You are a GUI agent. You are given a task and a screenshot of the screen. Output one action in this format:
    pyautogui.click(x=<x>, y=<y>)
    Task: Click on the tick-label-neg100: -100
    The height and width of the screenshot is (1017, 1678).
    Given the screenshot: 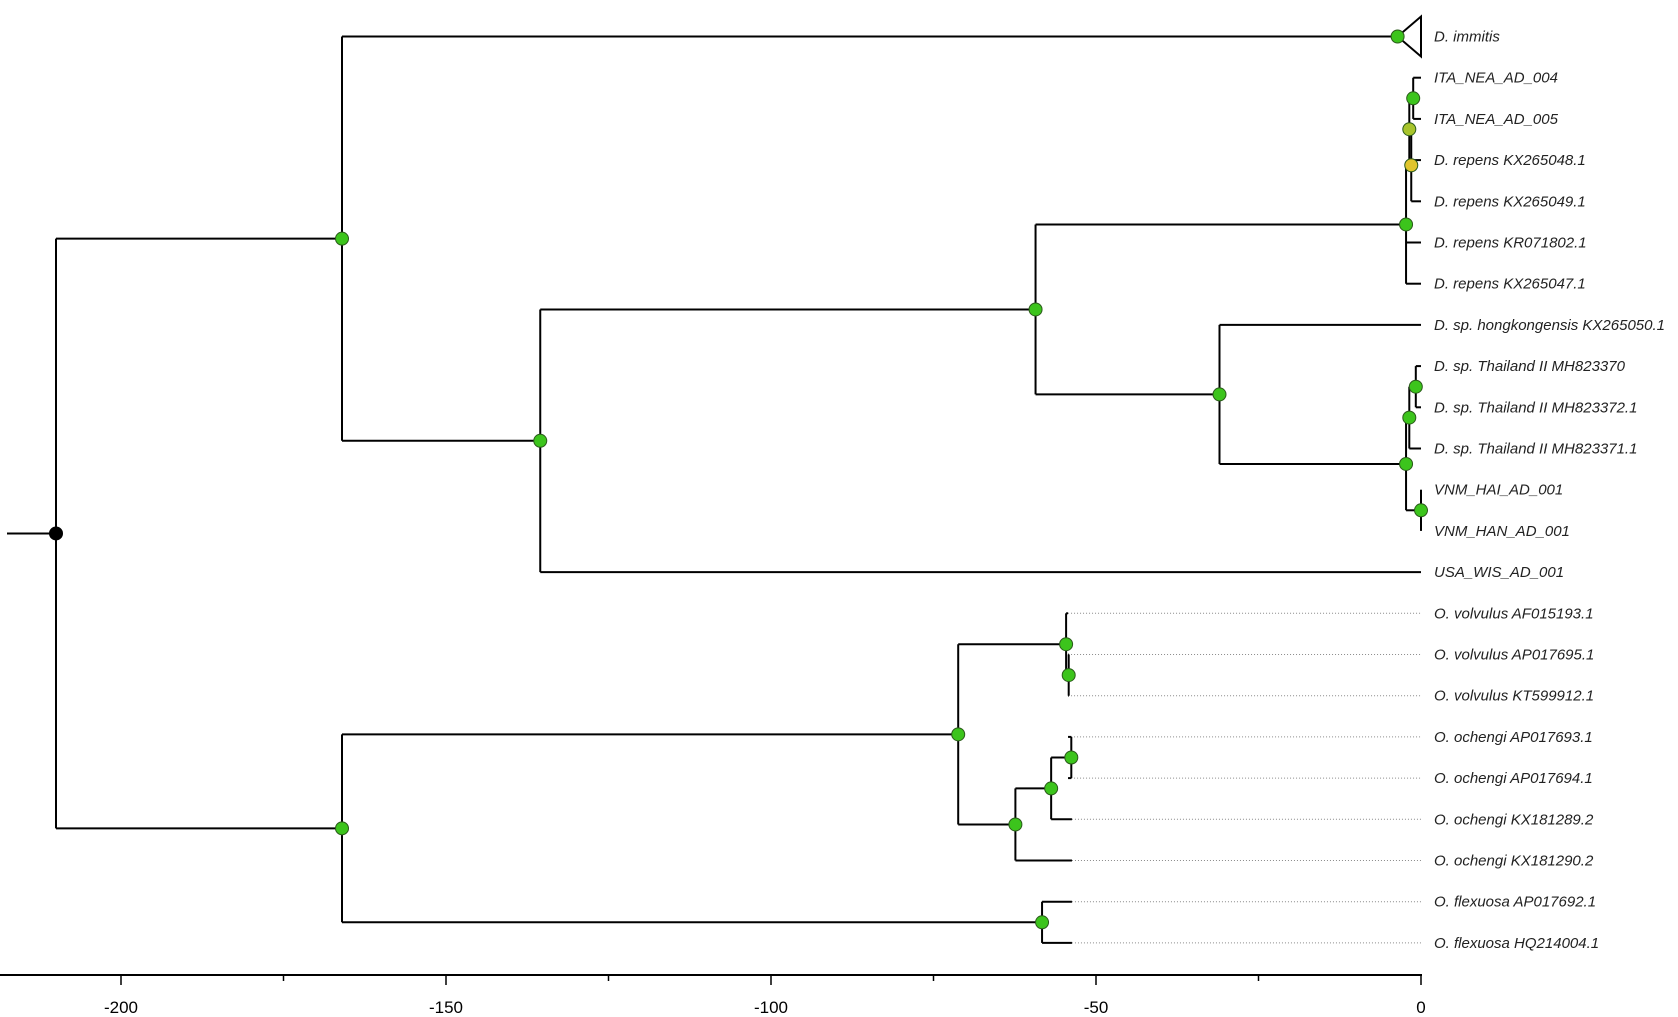 What is the action you would take?
    pyautogui.click(x=771, y=1007)
    